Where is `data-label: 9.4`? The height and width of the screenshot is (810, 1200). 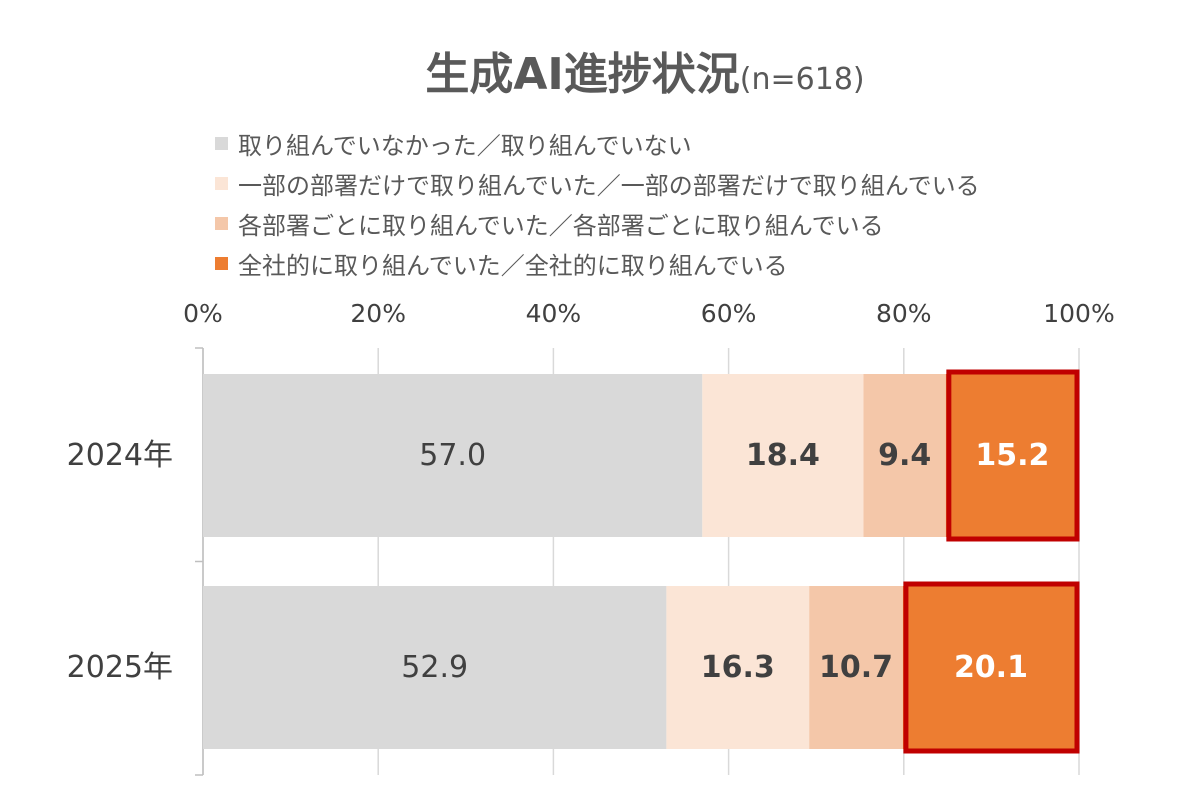 data-label: 9.4 is located at coordinates (904, 455).